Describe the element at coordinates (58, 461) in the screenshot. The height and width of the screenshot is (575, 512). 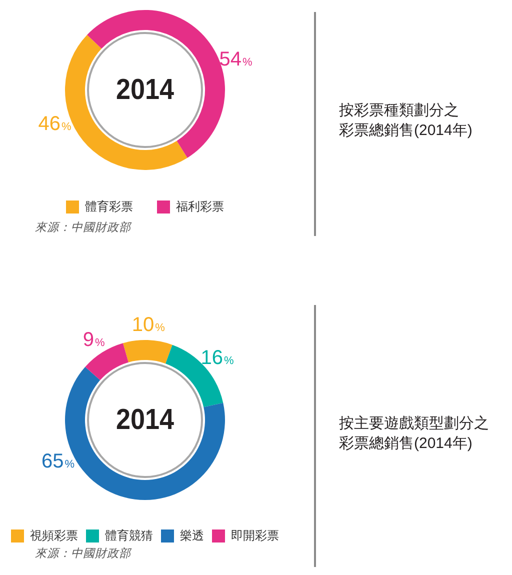
I see `data-label: 65%` at that location.